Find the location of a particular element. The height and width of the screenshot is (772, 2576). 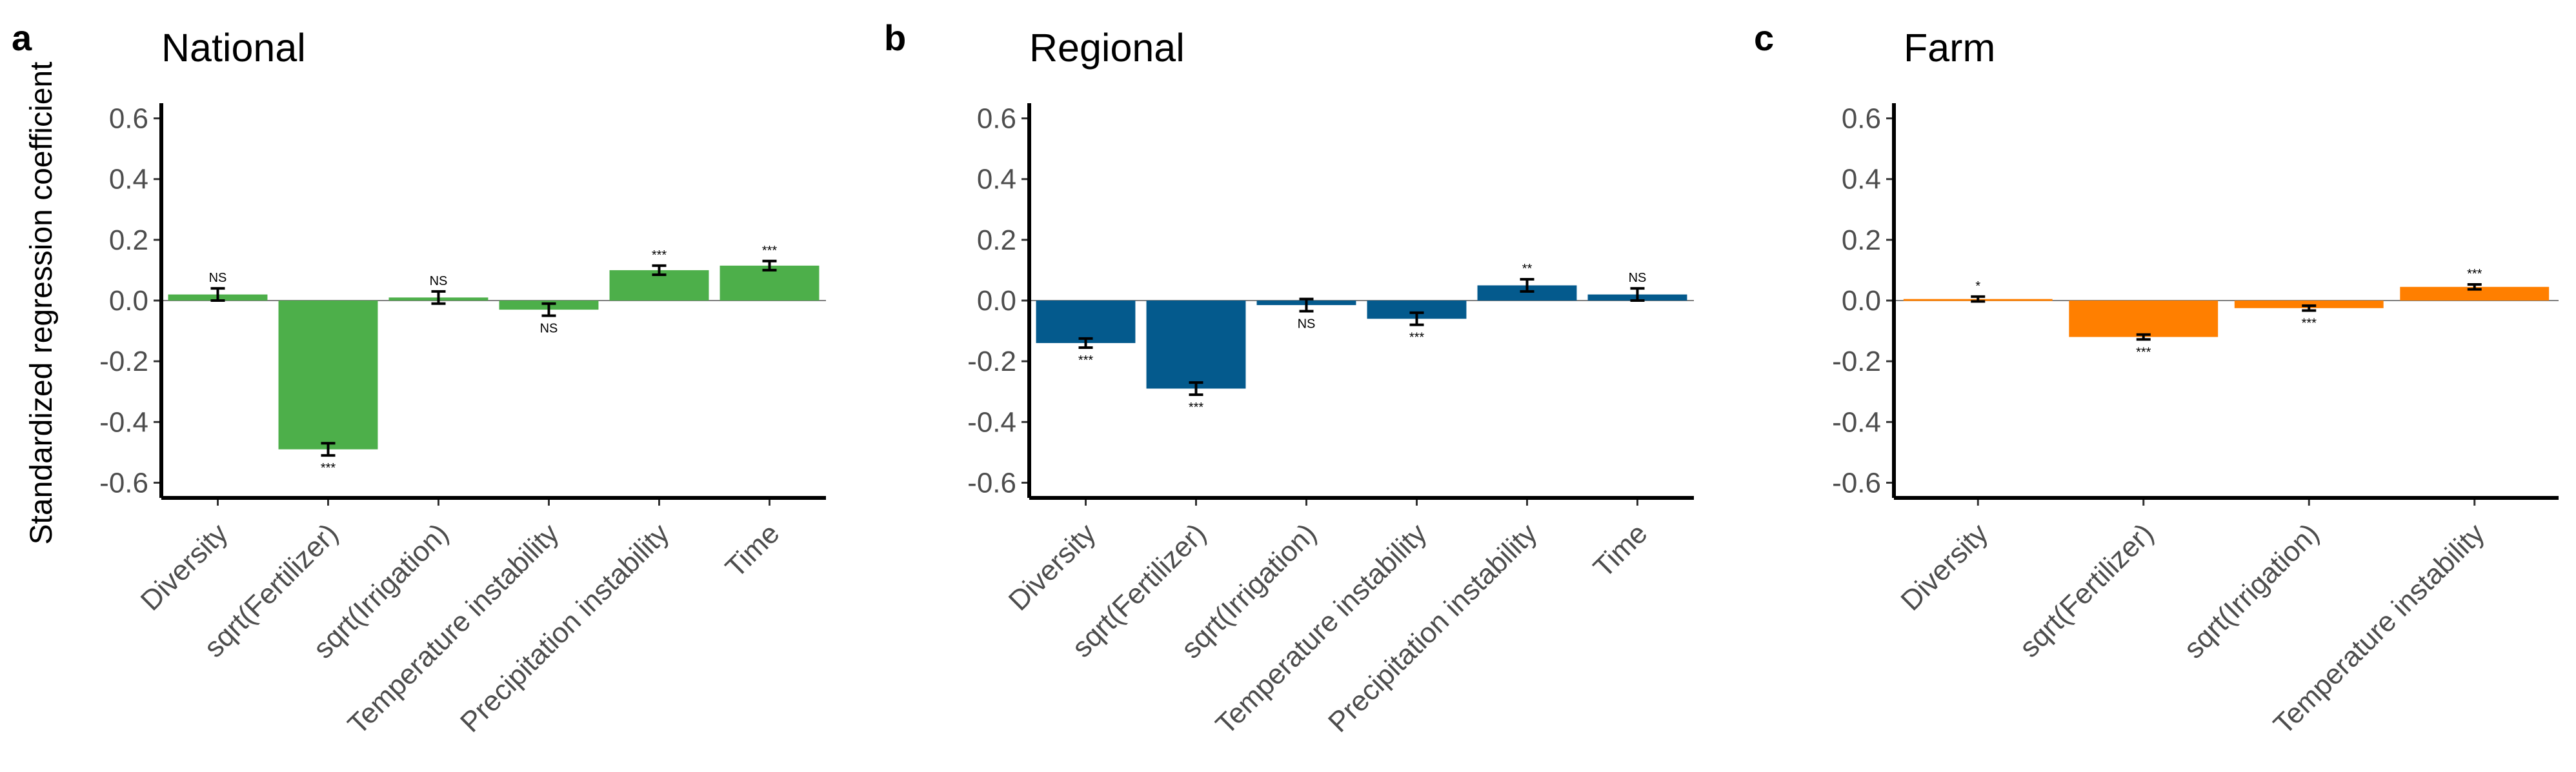

category-label: sqrt(Irrigation) is located at coordinates (2251, 590).